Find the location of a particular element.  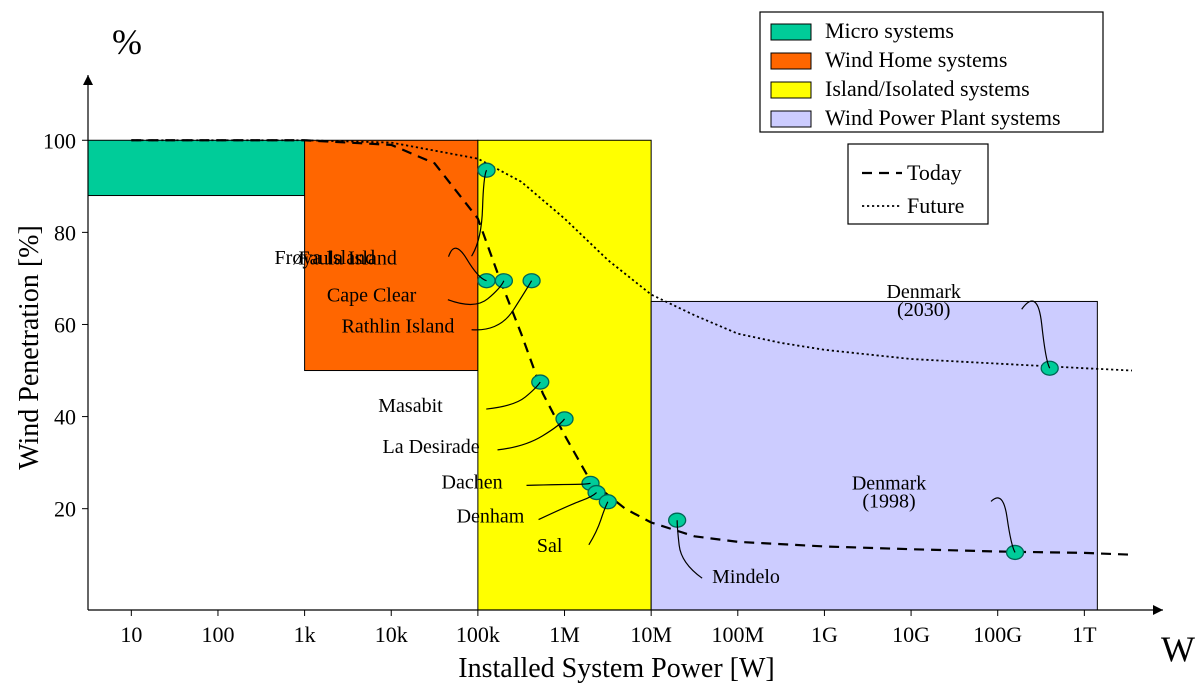

y-unit-label: % is located at coordinates (127, 42).